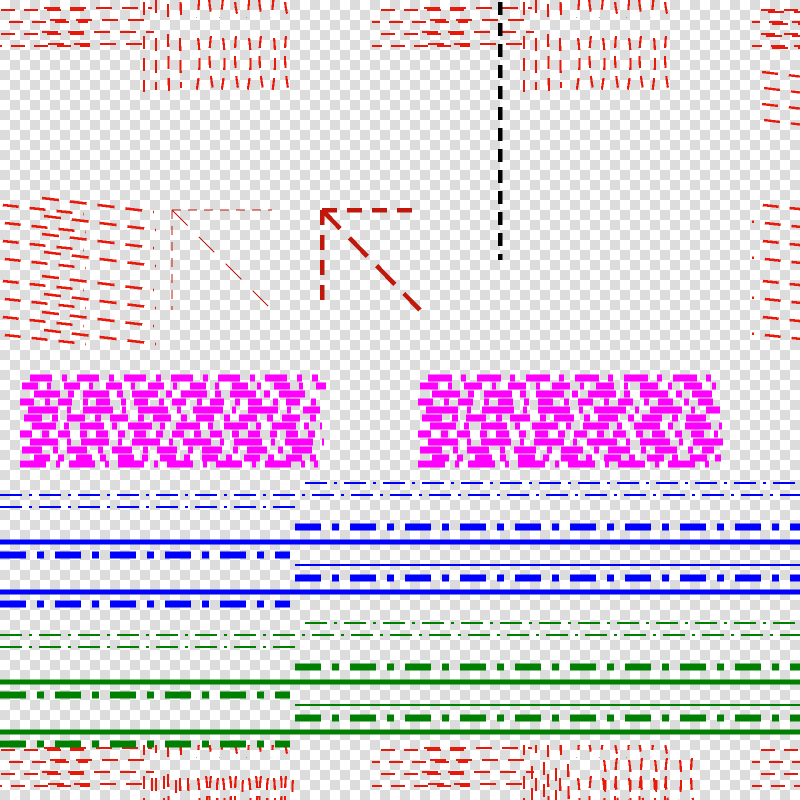 Image resolution: width=800 pixels, height=800 pixels. What do you see at coordinates (221, 259) in the screenshot?
I see `red-dashed-corner-thin` at bounding box center [221, 259].